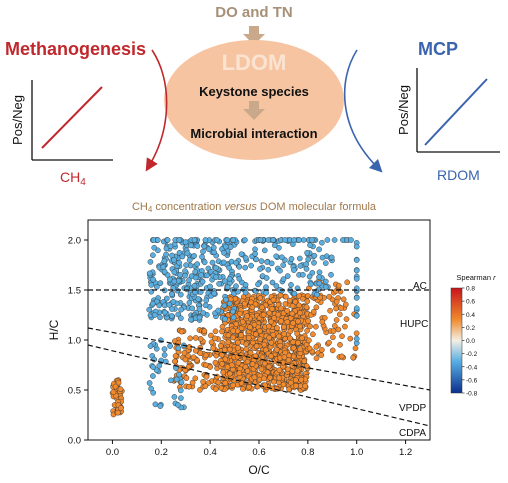 The width and height of the screenshot is (508, 483). What do you see at coordinates (363, 111) in the screenshot?
I see `right-curved-arrow` at bounding box center [363, 111].